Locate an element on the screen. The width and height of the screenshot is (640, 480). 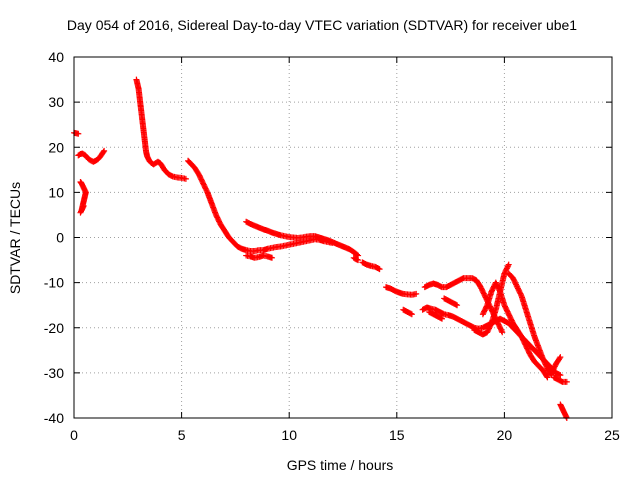
data-point-s12 is located at coordinates (411, 314).